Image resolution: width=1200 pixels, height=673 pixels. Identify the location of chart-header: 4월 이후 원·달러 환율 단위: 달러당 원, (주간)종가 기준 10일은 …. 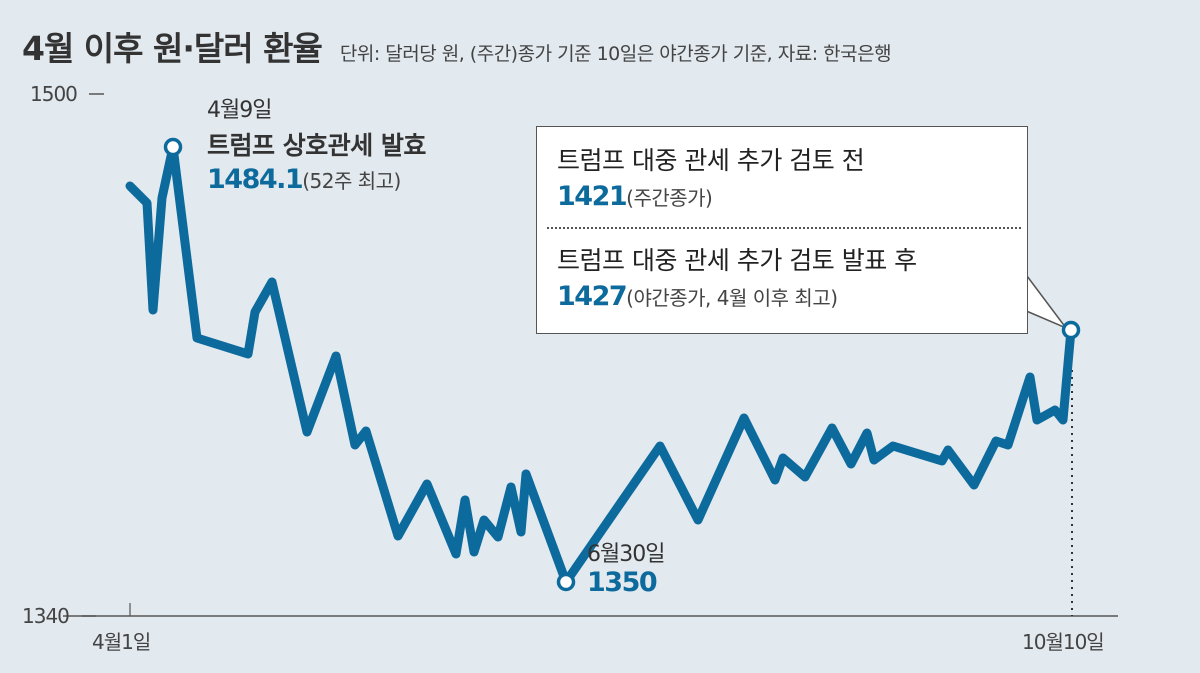
(457, 46).